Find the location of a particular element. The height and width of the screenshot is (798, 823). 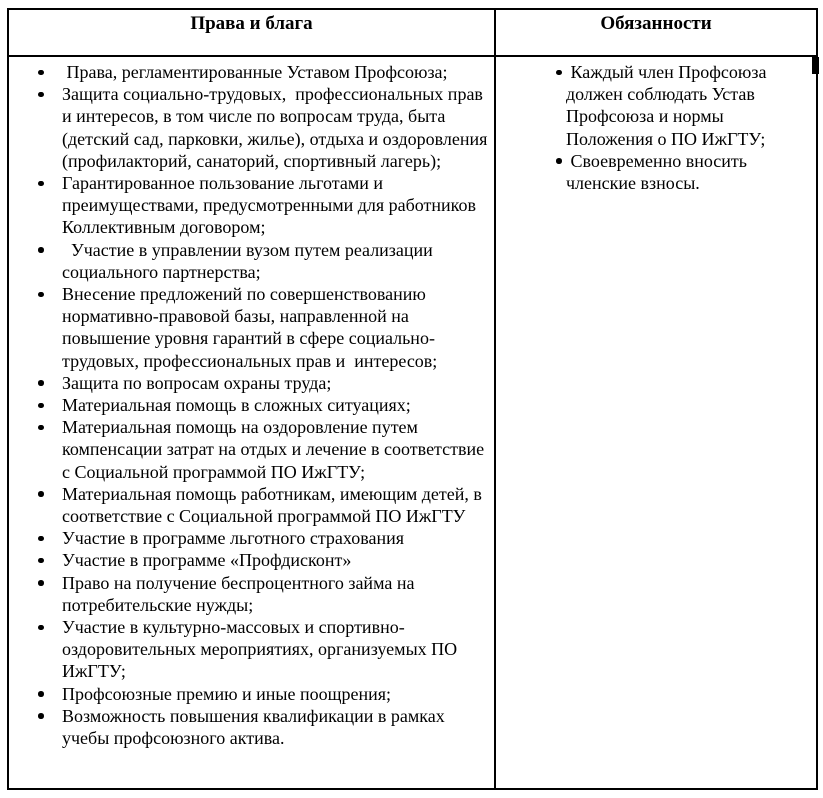

table-header-row: Права и блага Обязанности is located at coordinates (412, 33).